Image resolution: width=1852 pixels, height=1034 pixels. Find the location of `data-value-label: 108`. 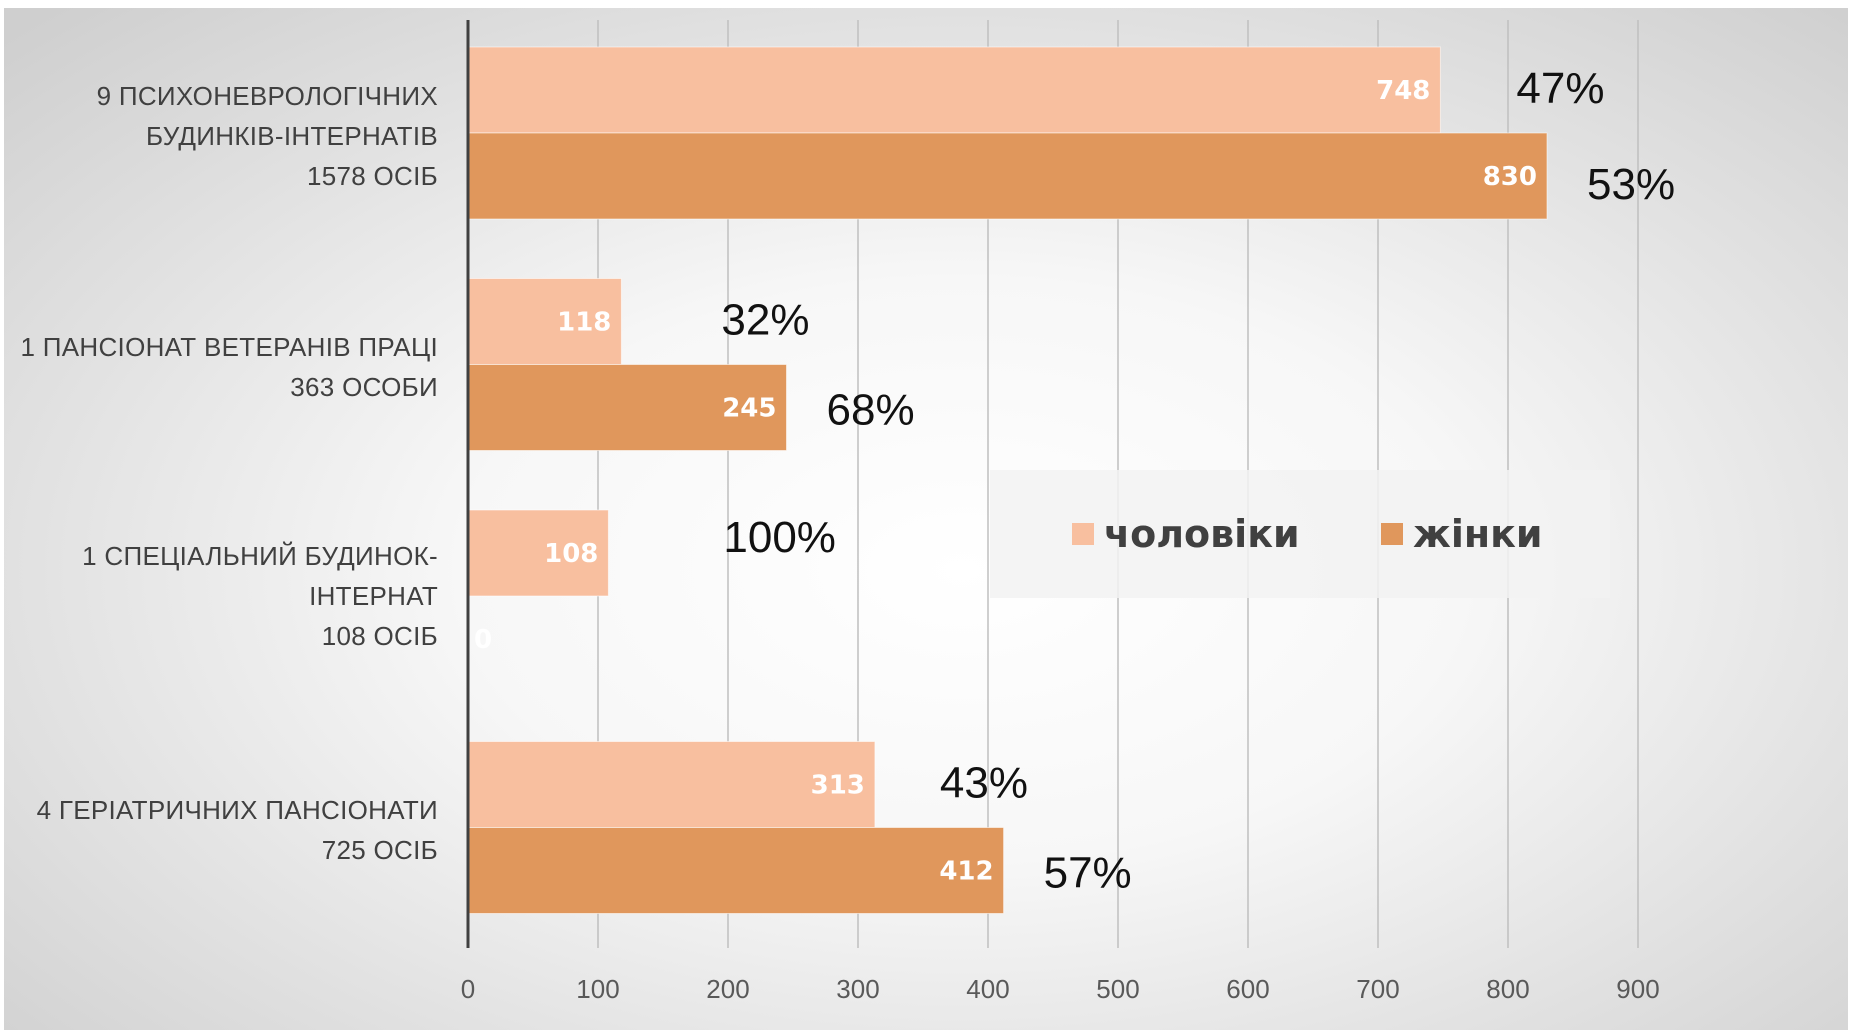

data-value-label: 108 is located at coordinates (571, 554).